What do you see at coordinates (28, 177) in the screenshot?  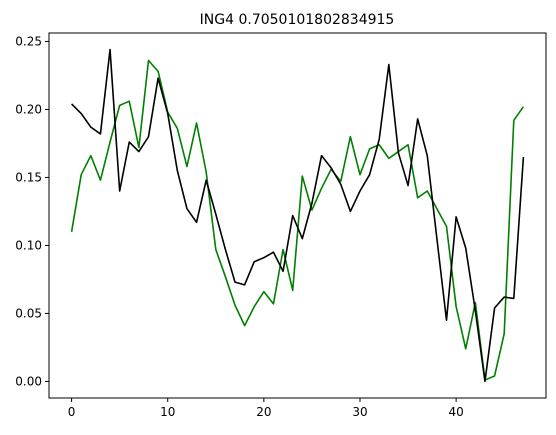 I see `y-tick-label: 0.15` at bounding box center [28, 177].